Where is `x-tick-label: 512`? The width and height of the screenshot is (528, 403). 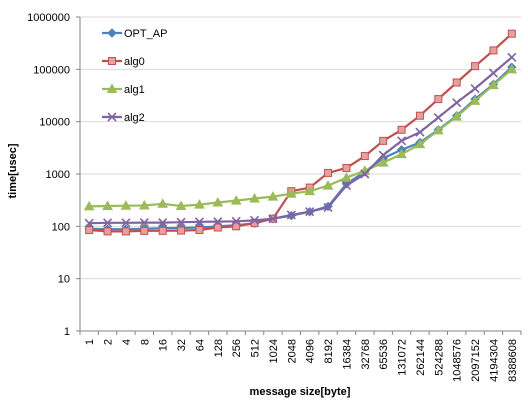 x-tick-label: 512 is located at coordinates (256, 348).